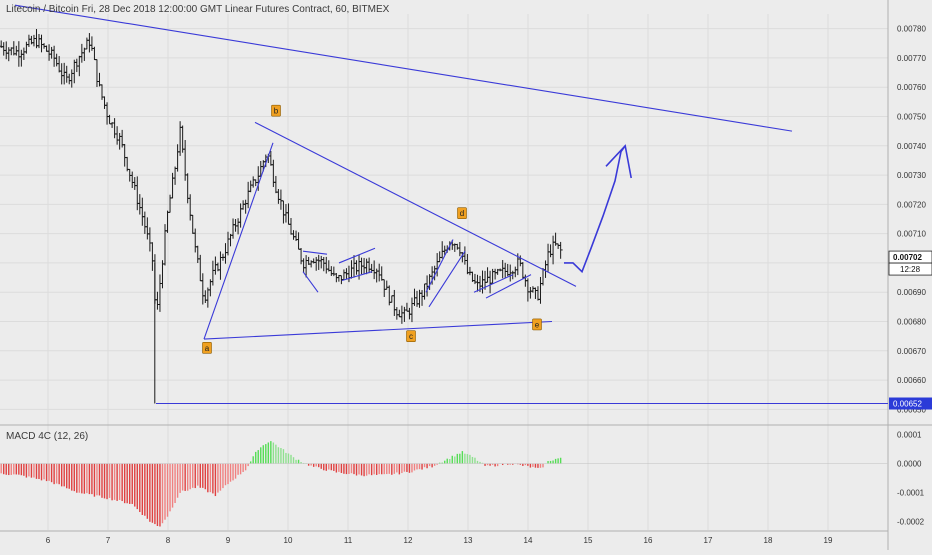 This screenshot has width=932, height=555. I want to click on time-tick-label: 16, so click(648, 540).